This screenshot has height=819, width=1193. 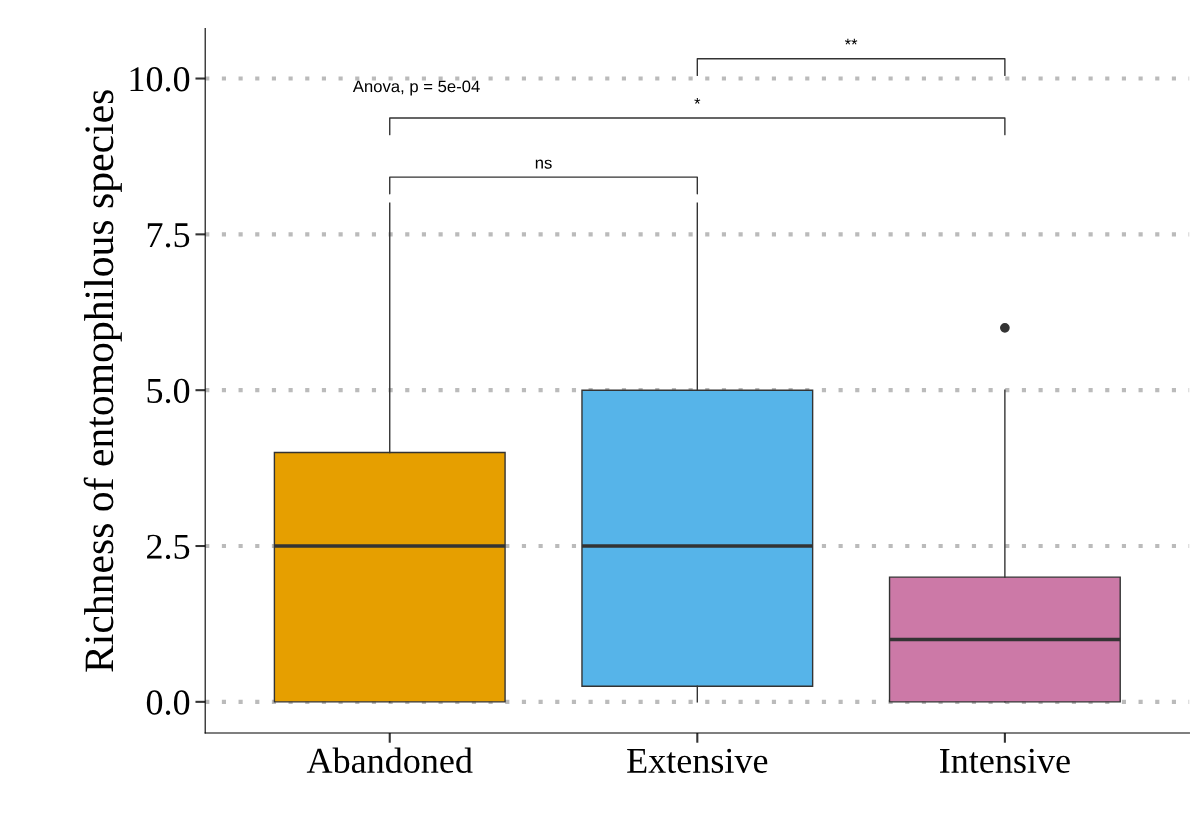 I want to click on annotation: Anova, p = 5e-04, so click(x=416, y=88).